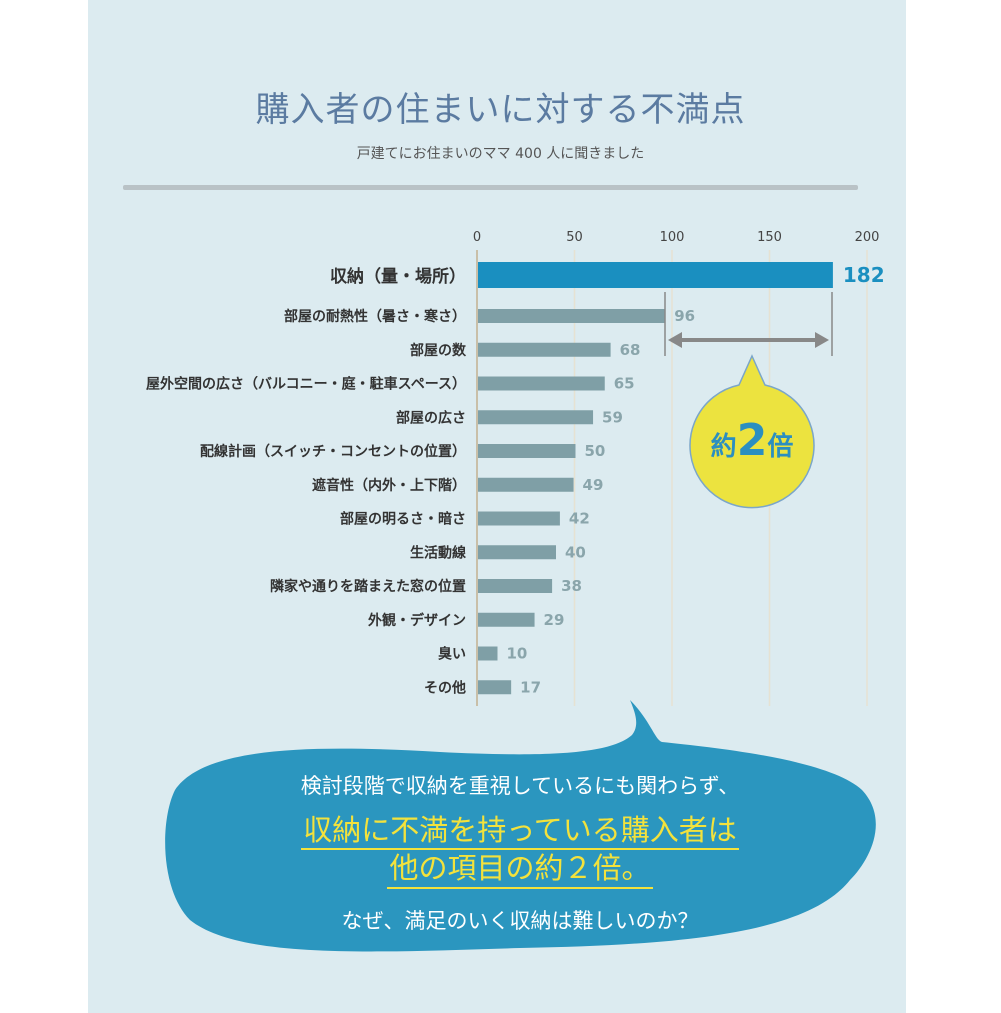 This screenshot has height=1013, width=1001. What do you see at coordinates (500, 154) in the screenshot?
I see `page-subtitle: 戸建てにお住まいのママ 400 人に聞きました` at bounding box center [500, 154].